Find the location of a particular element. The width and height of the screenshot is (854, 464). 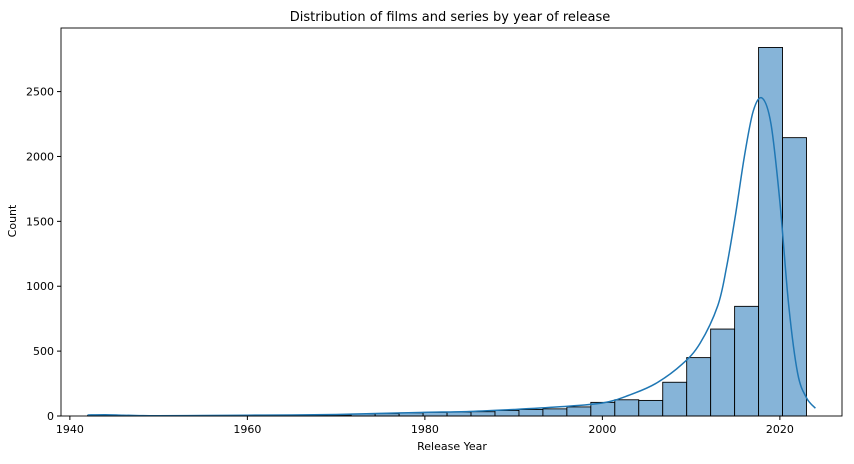

x-axis-label: Release Year is located at coordinates (452, 446).